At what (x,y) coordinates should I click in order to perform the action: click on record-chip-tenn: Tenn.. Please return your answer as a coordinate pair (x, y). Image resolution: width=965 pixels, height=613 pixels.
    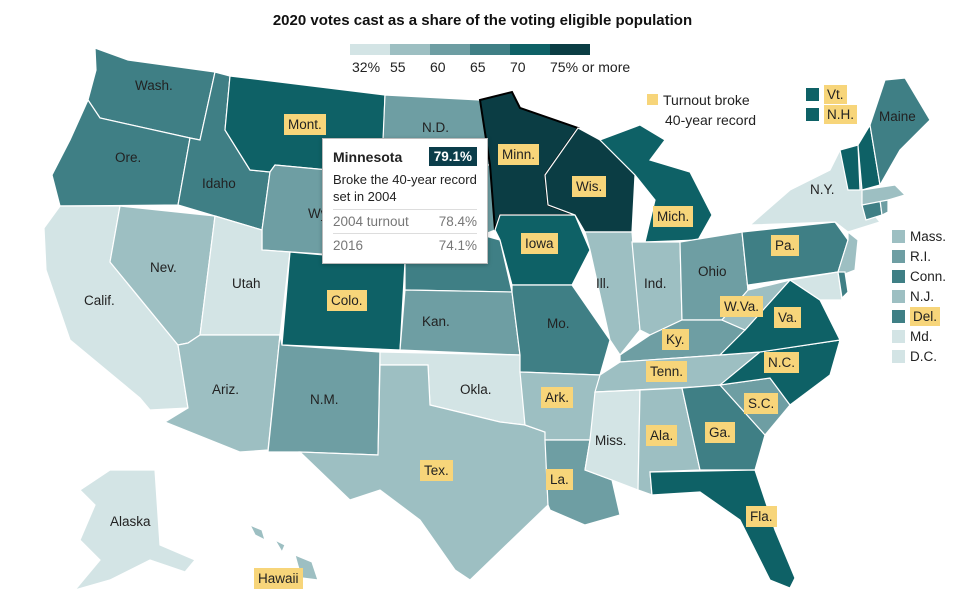
    Looking at the image, I should click on (667, 371).